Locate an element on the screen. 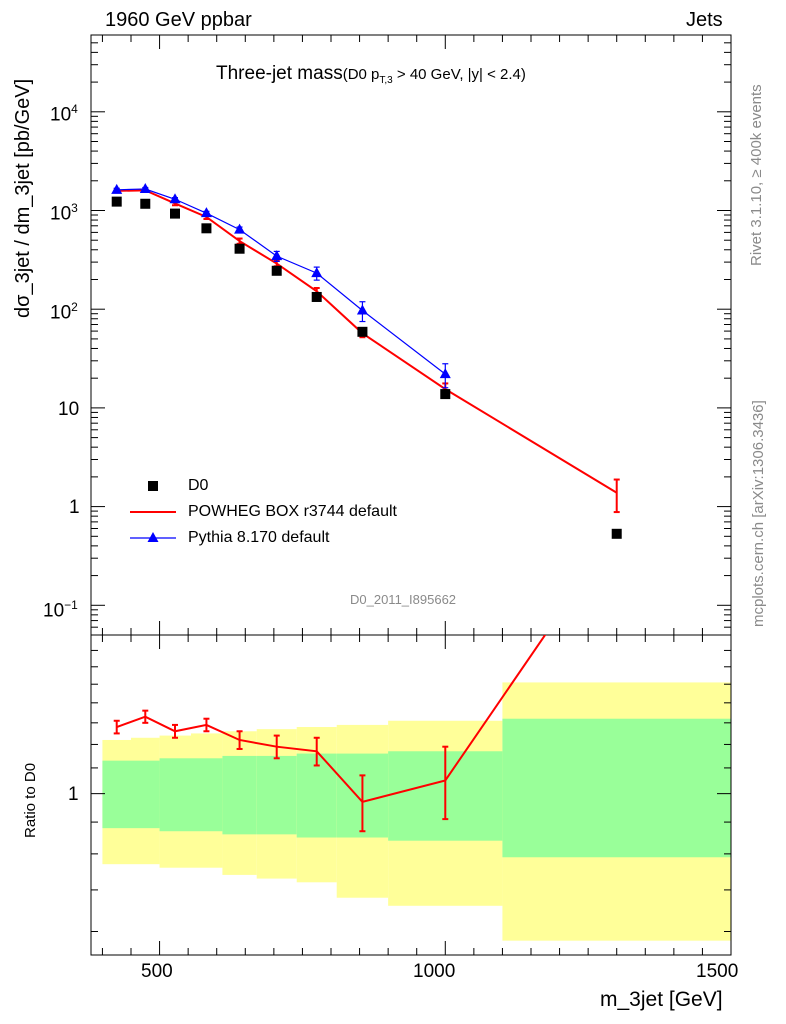 This screenshot has height=1024, width=786. x-tick-label-1500: 1500 is located at coordinates (717, 971).